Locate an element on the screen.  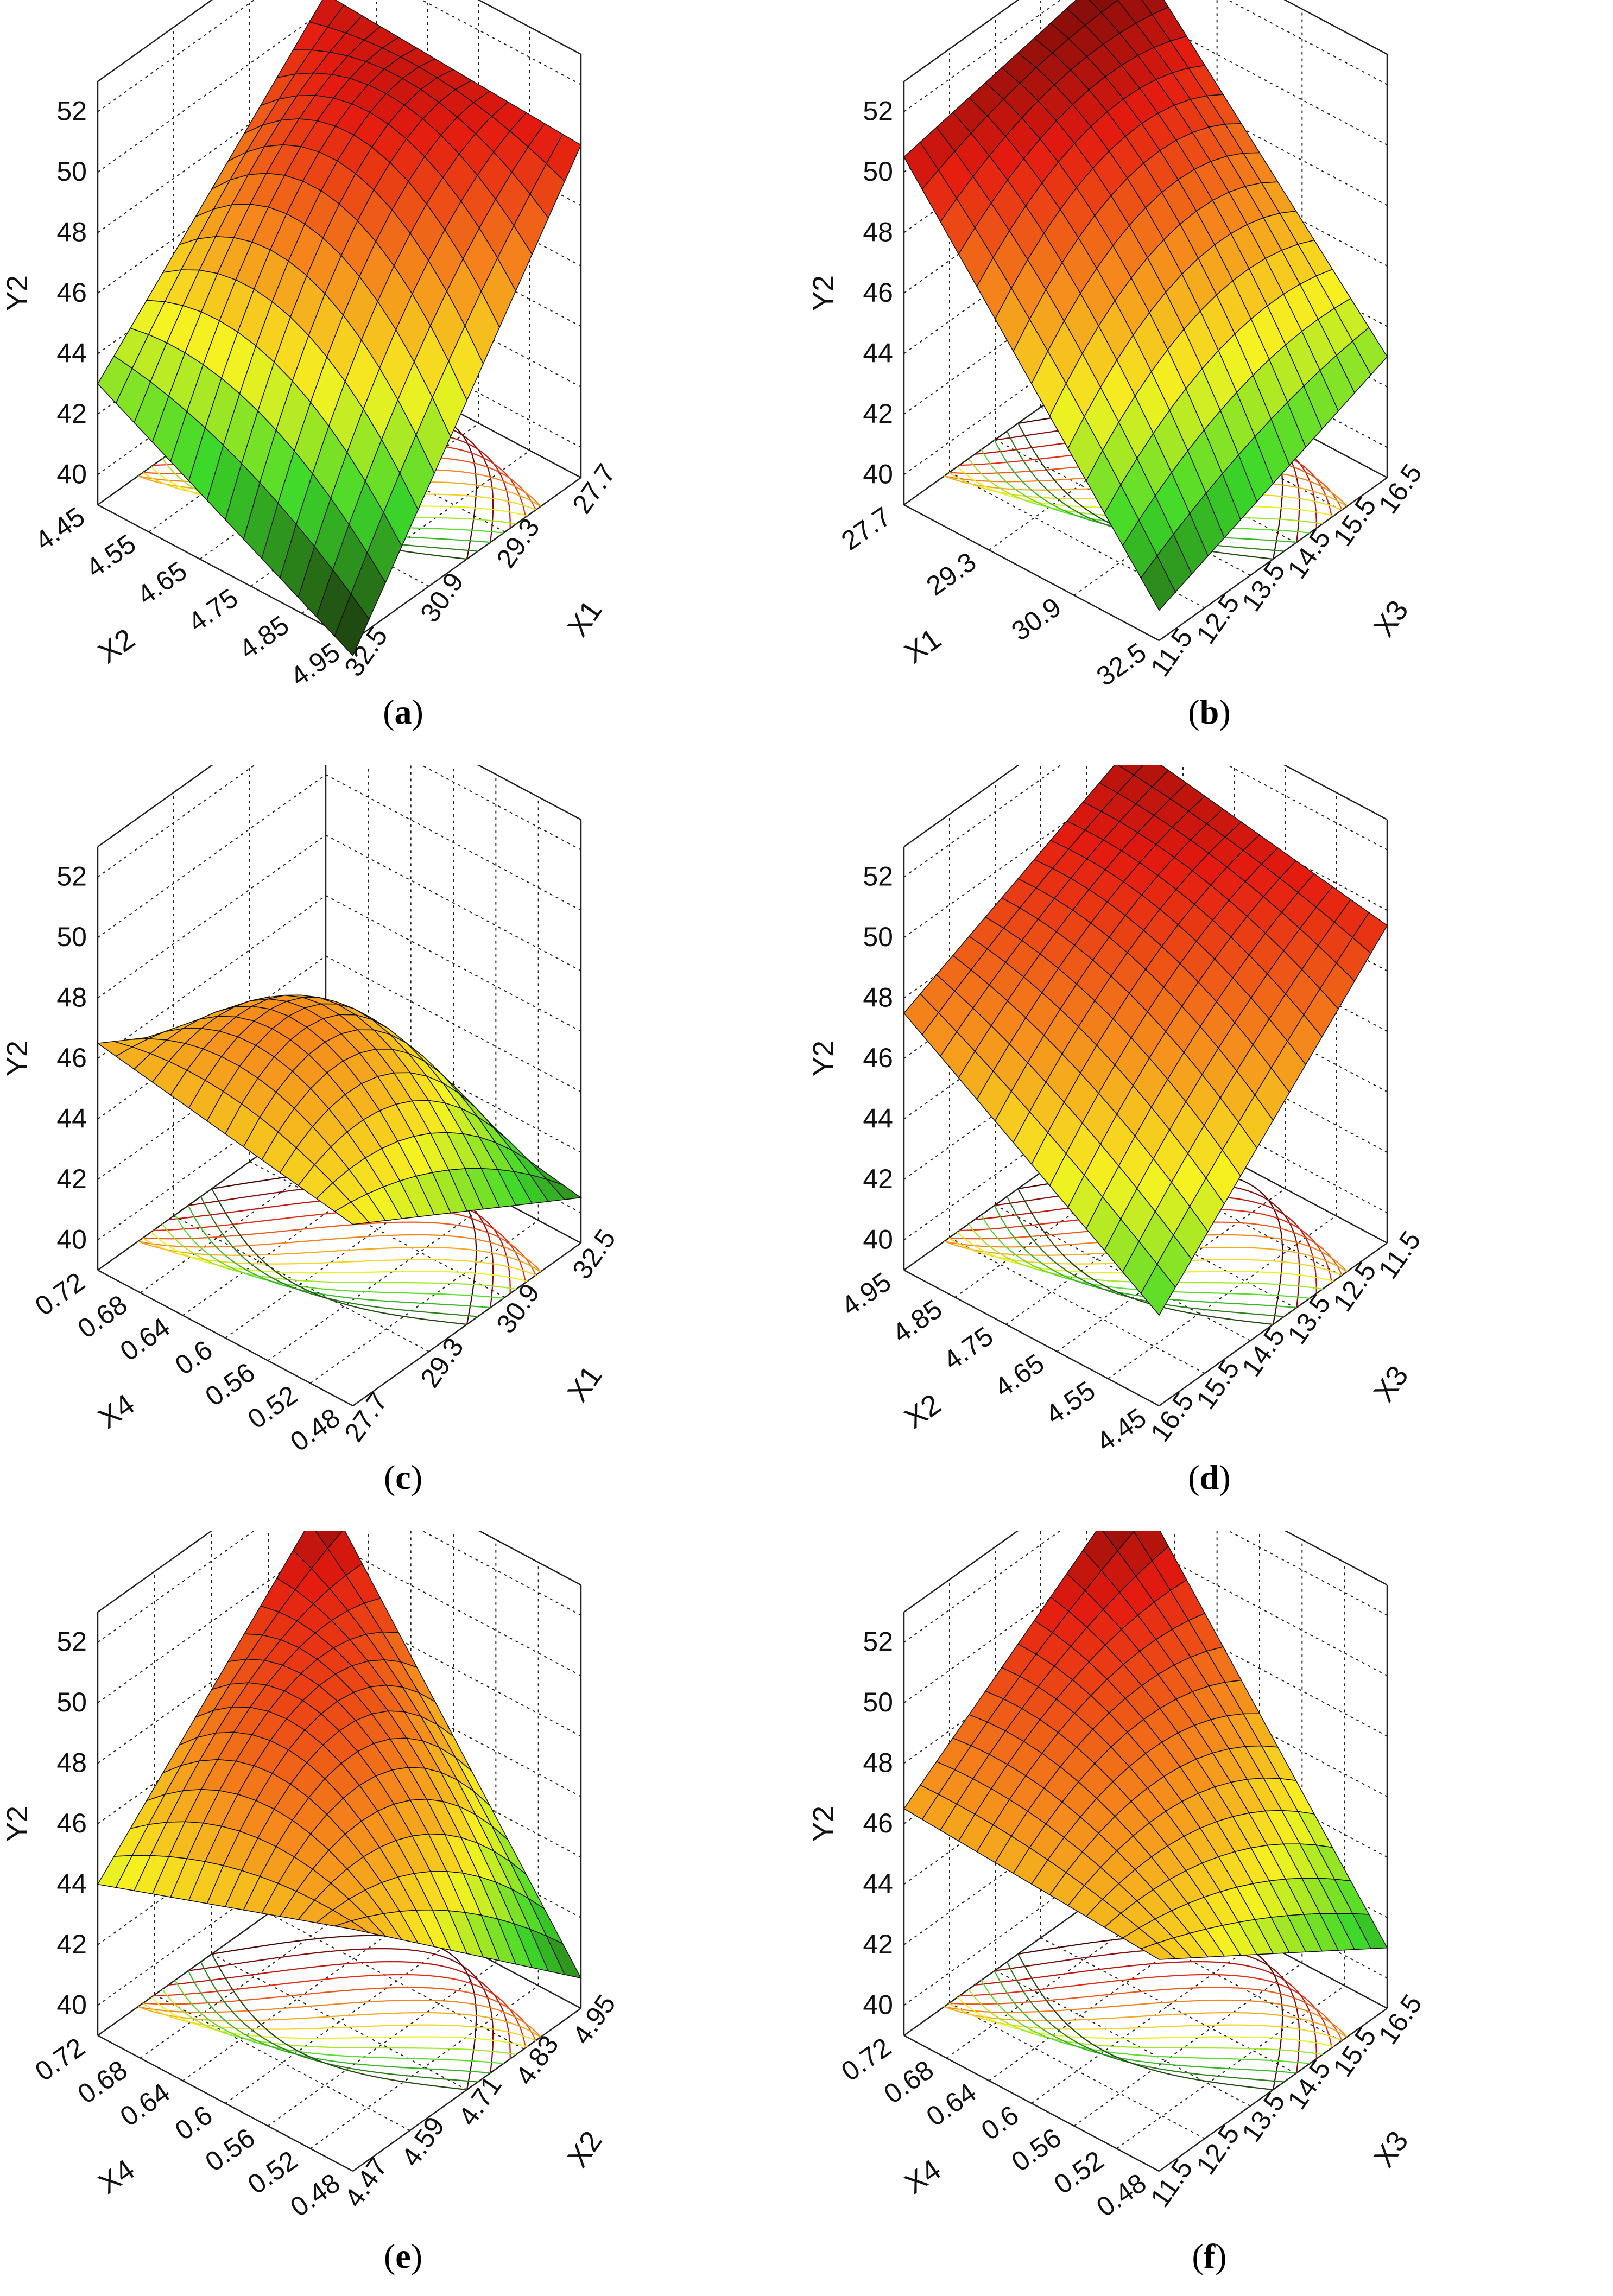
floor-contours-f is located at coordinates (1146, 2013).